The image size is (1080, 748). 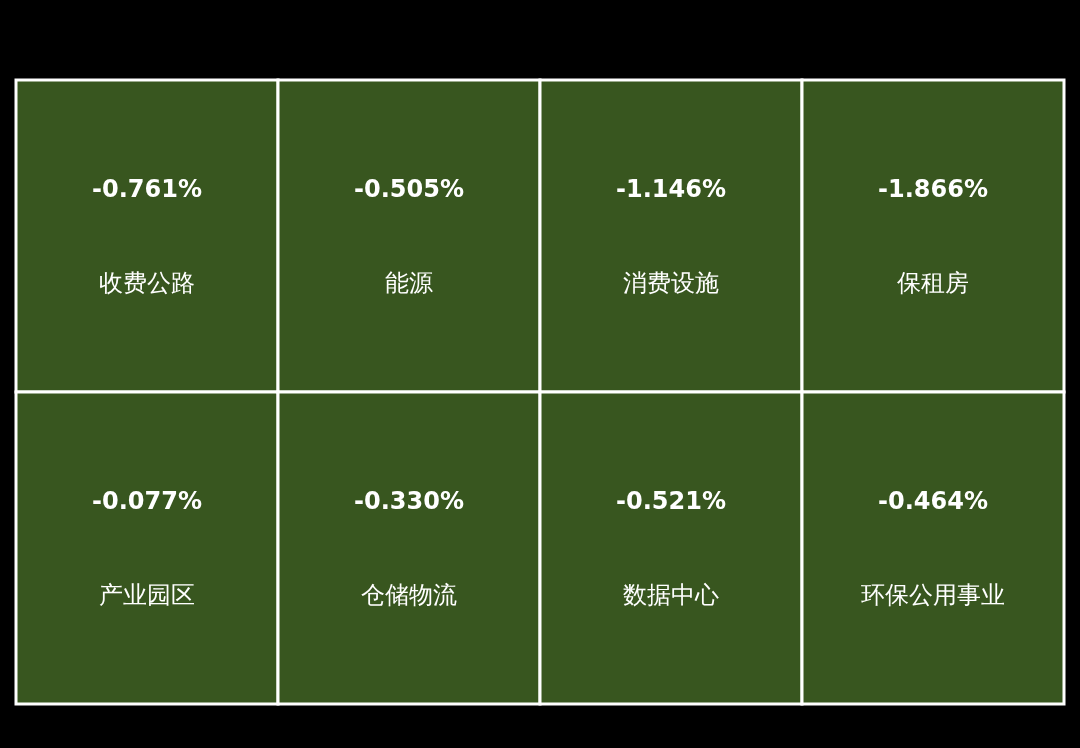 I want to click on category-label: 收费公路, so click(x=147, y=282).